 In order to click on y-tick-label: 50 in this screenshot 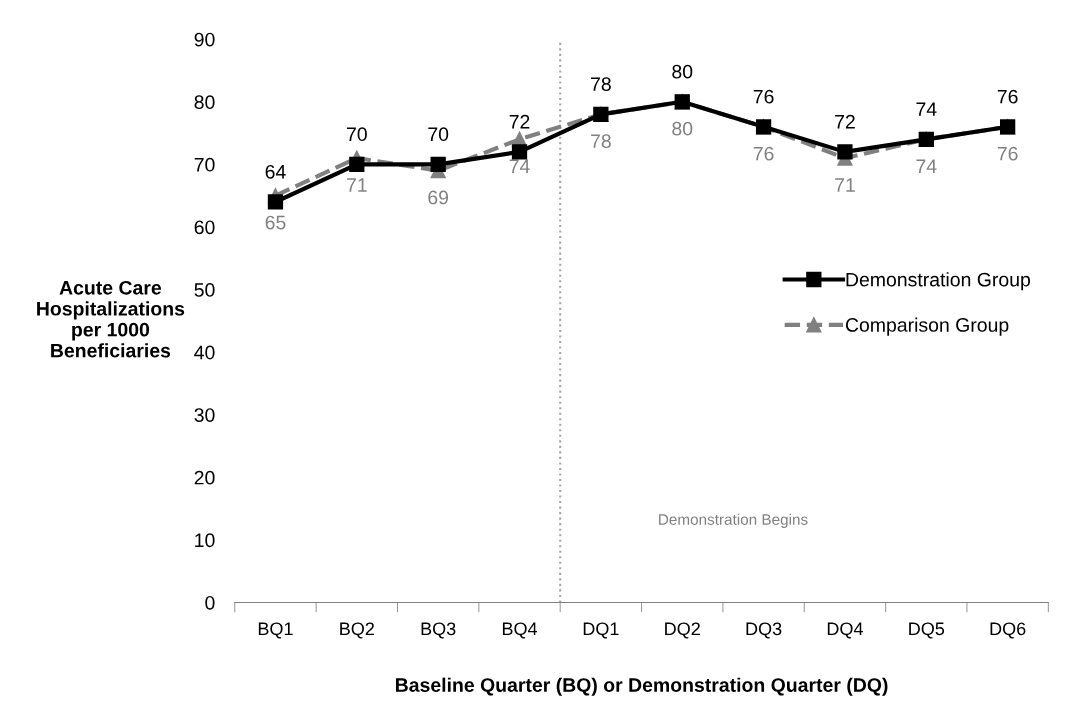, I will do `click(204, 290)`.